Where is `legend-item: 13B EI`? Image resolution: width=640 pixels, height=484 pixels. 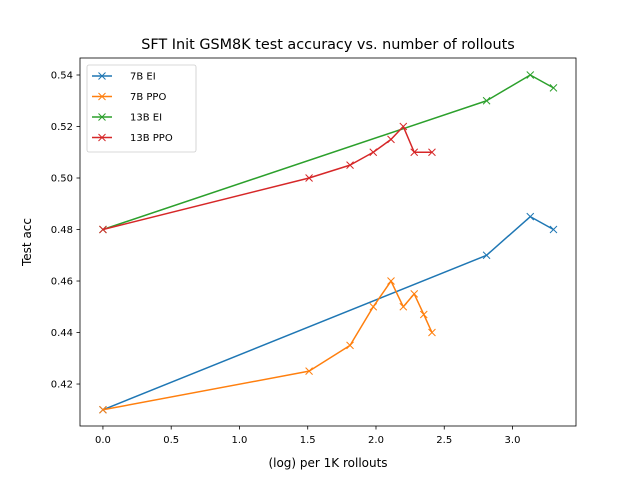
legend-item: 13B EI is located at coordinates (127, 118).